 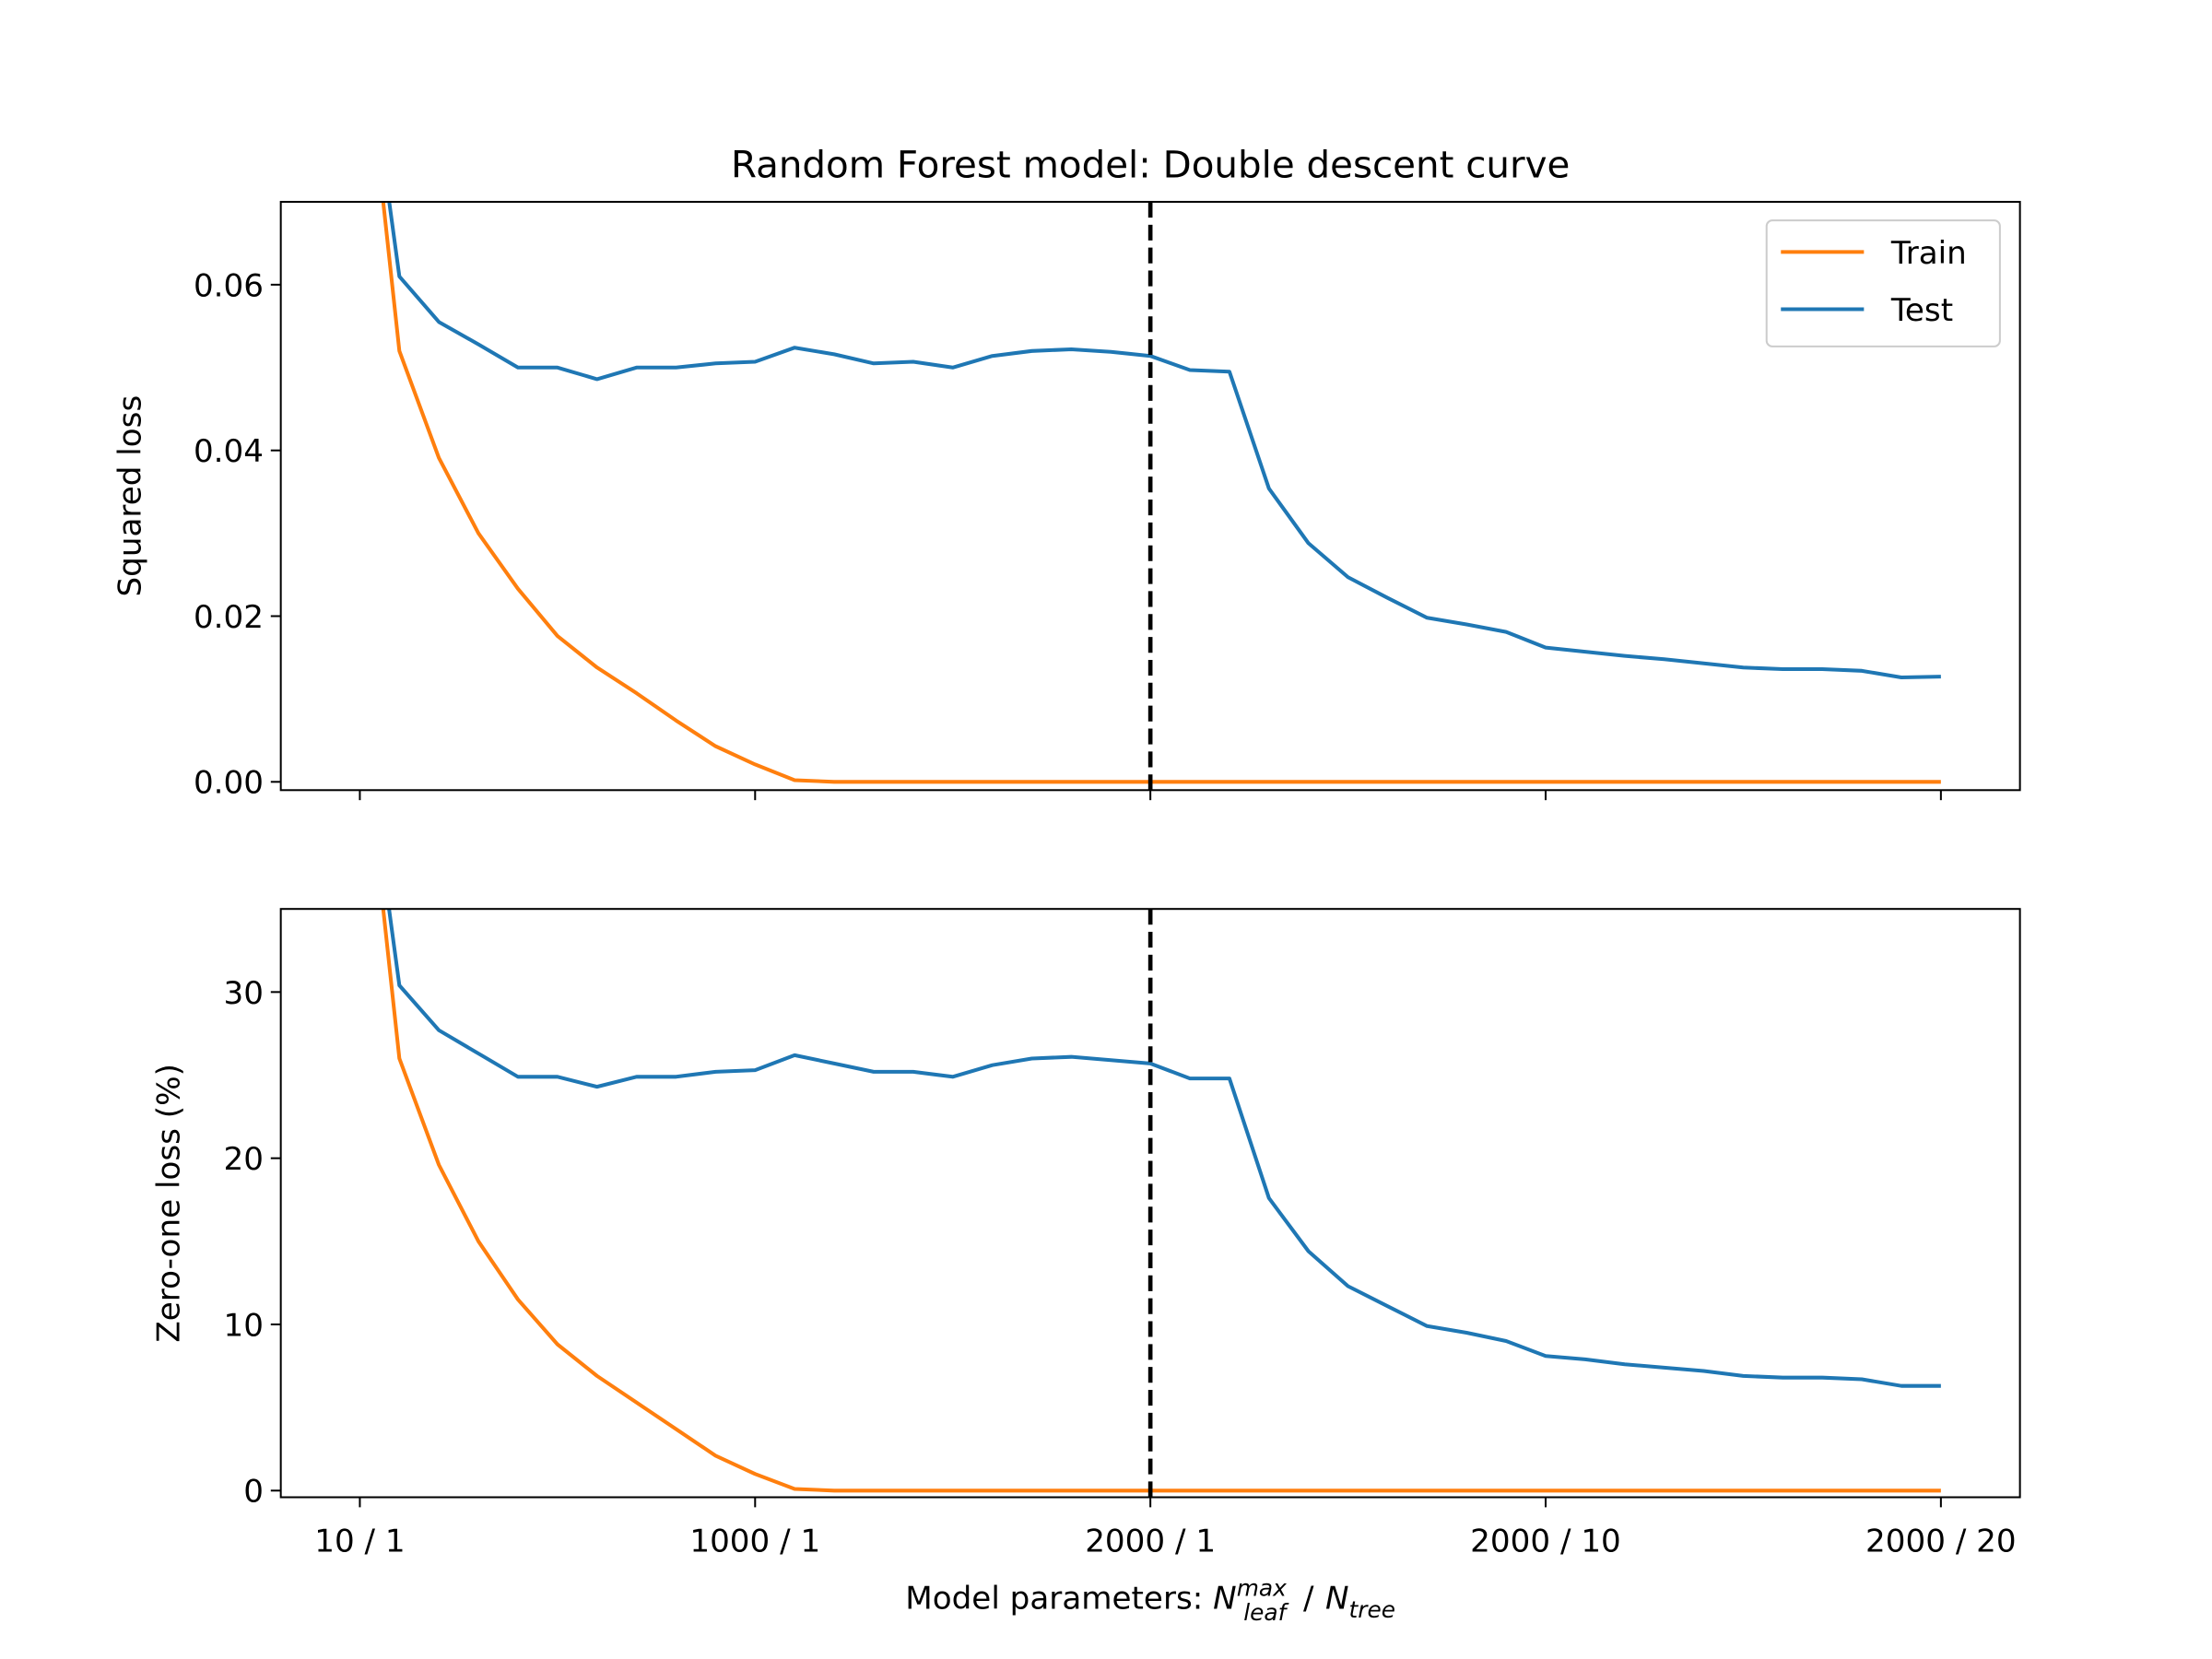 What do you see at coordinates (130, 496) in the screenshot?
I see `y-axis-label: Squared loss` at bounding box center [130, 496].